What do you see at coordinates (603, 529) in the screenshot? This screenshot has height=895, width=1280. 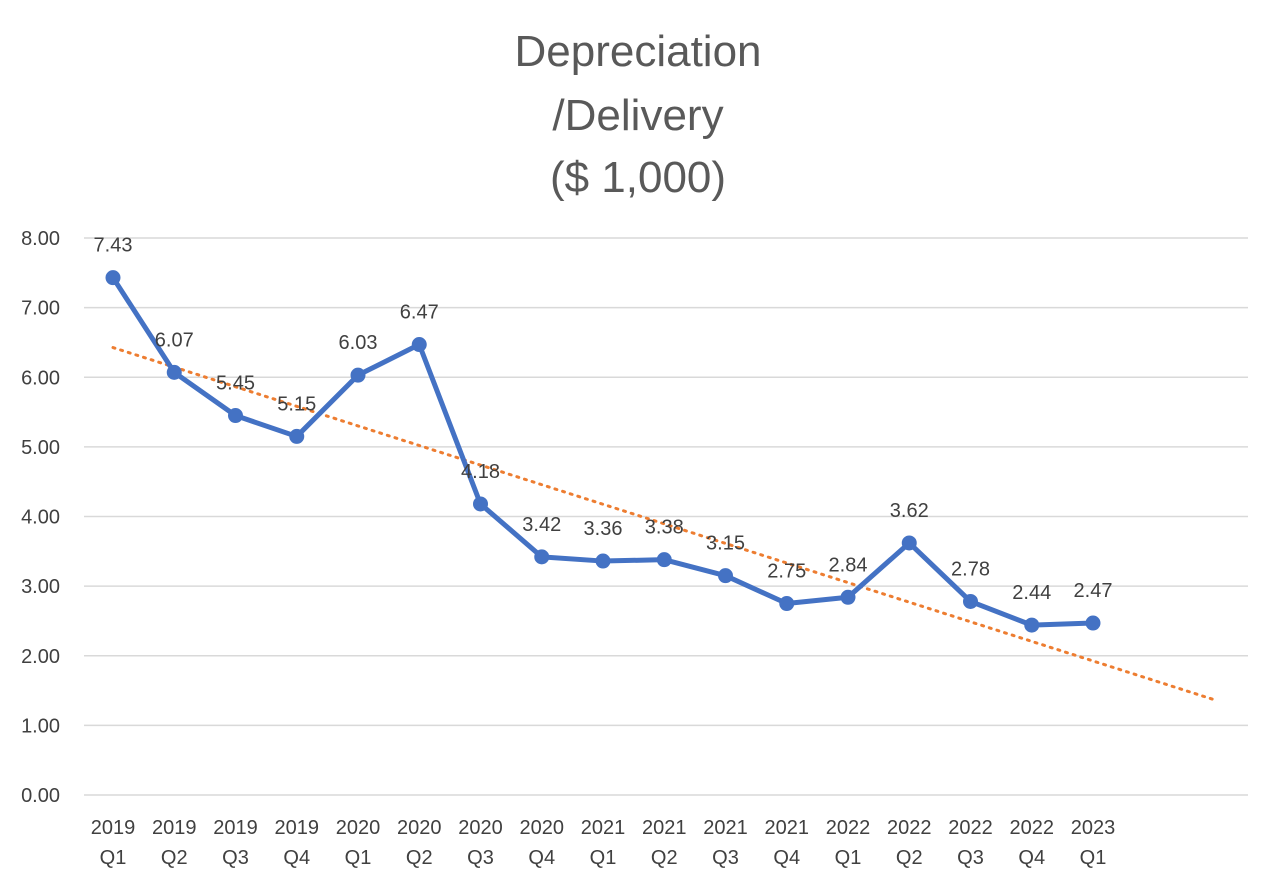 I see `data-label: 3.36` at bounding box center [603, 529].